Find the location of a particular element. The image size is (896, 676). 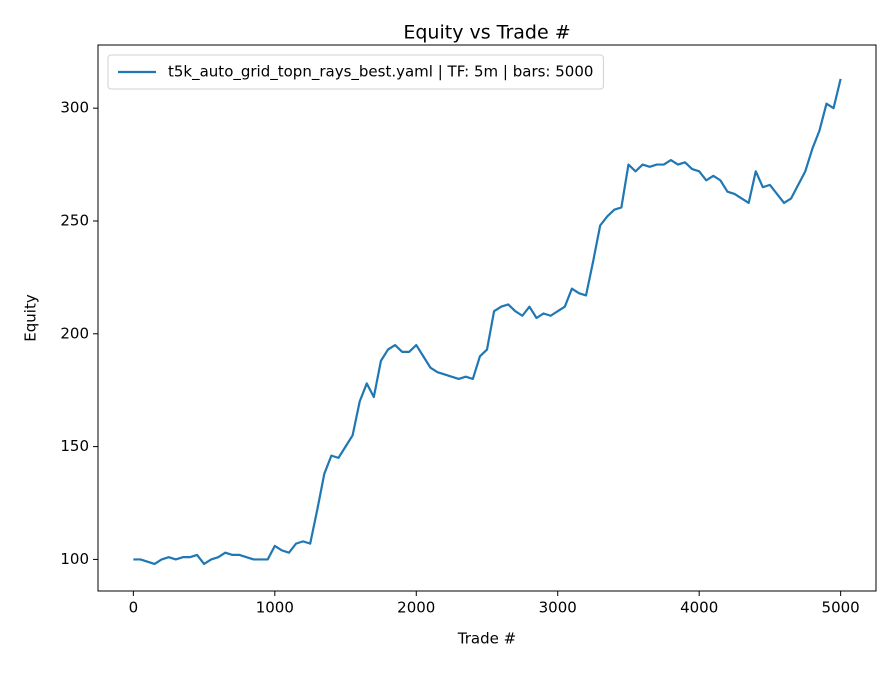

y-tick-label: 250 is located at coordinates (74, 220).